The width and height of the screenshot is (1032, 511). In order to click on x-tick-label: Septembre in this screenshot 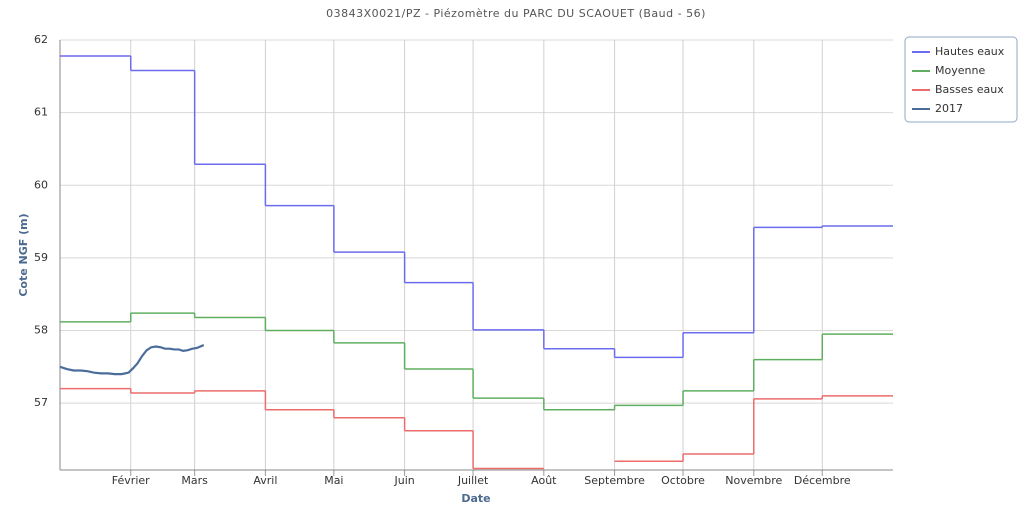, I will do `click(614, 480)`.